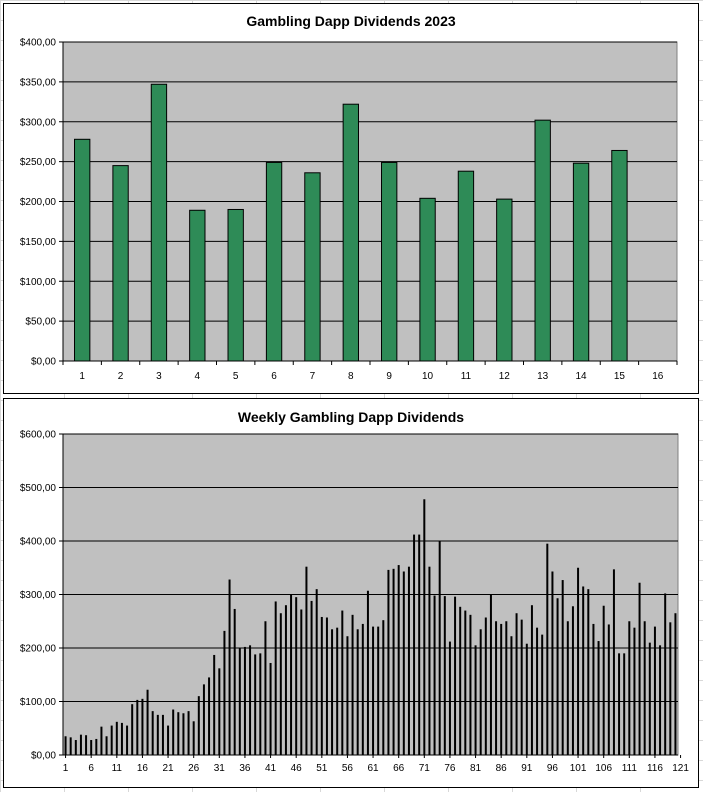  What do you see at coordinates (38, 542) in the screenshot?
I see `y-tick-label: $400,00` at bounding box center [38, 542].